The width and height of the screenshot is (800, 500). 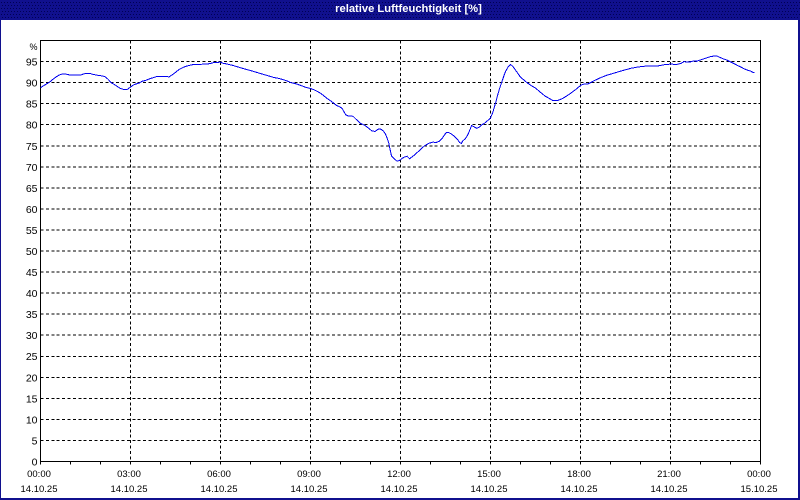 I want to click on svg-text: 90, so click(x=32, y=84).